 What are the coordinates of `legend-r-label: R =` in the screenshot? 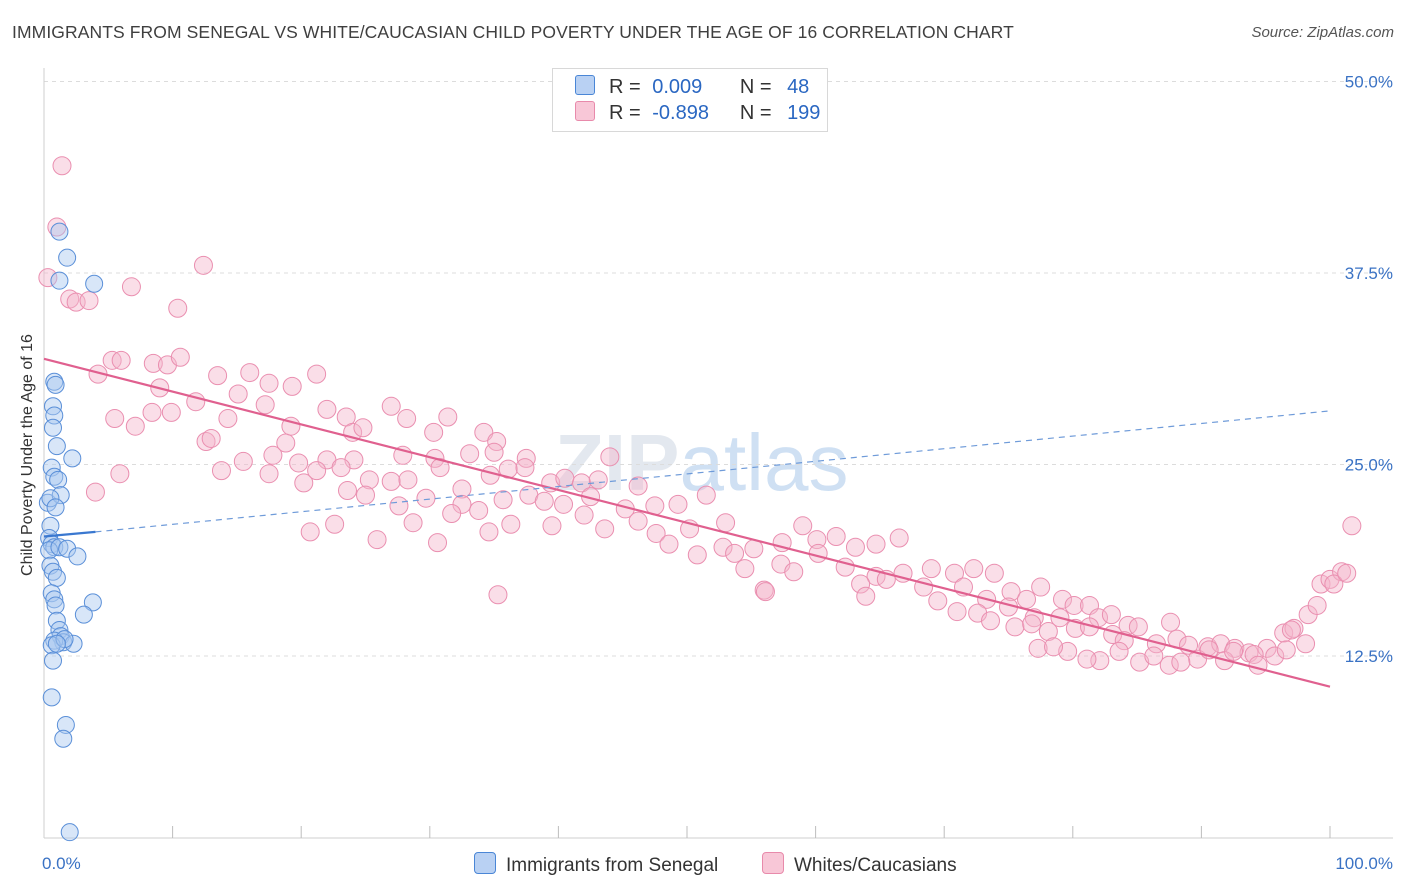 It's located at (625, 113).